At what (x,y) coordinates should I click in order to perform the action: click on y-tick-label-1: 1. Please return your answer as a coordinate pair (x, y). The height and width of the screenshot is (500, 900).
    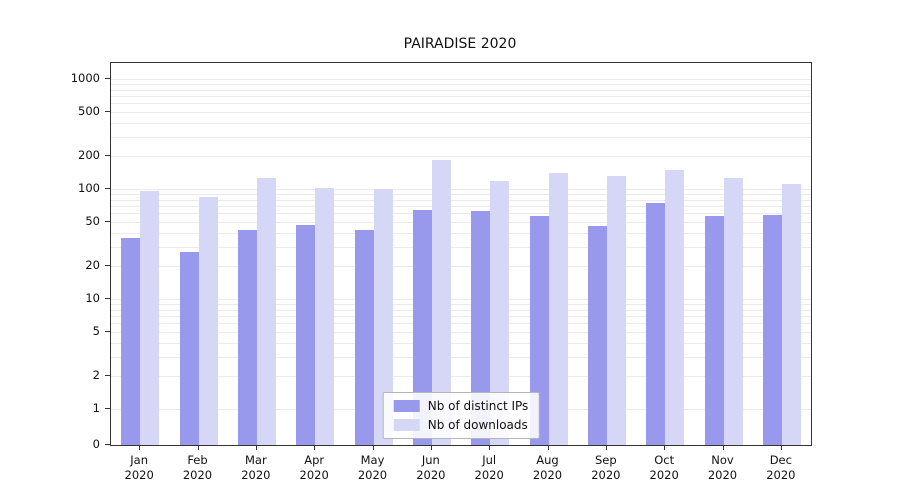
    Looking at the image, I should click on (96, 408).